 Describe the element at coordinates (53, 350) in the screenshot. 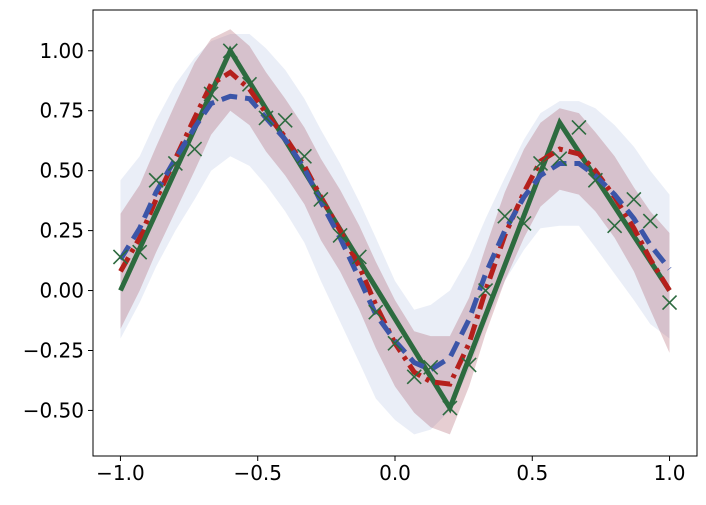

I see `y-tick-label: −0.25` at that location.